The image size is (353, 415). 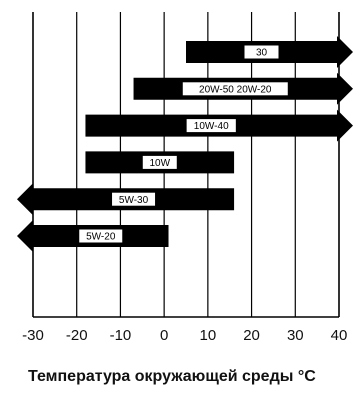 I want to click on bar-5w-20: 5W-20, so click(x=93, y=236).